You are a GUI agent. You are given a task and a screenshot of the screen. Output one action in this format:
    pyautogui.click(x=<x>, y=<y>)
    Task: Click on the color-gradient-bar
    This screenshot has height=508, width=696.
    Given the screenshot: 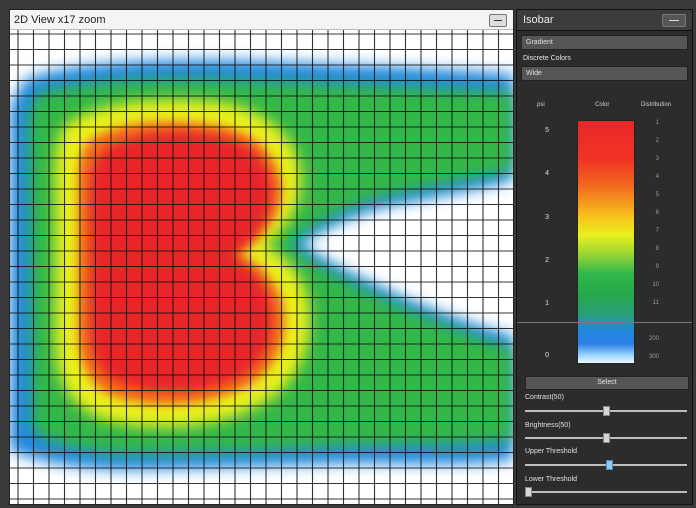 What is the action you would take?
    pyautogui.click(x=606, y=242)
    